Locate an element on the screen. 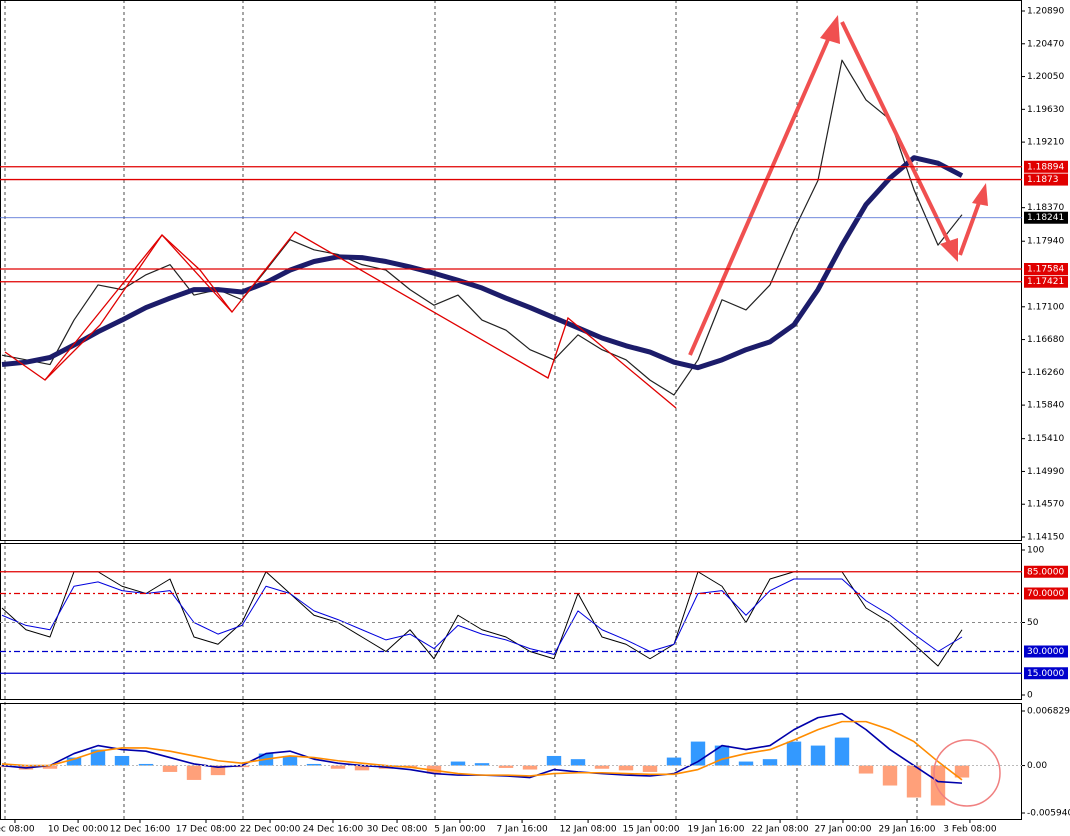 The width and height of the screenshot is (1070, 836). y-tick-label: 1.20050 is located at coordinates (1045, 77).